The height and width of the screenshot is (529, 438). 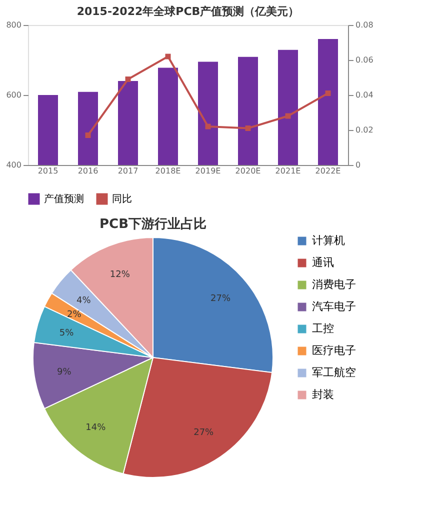 I want to click on x-tick-label: 2021E, so click(x=288, y=171).